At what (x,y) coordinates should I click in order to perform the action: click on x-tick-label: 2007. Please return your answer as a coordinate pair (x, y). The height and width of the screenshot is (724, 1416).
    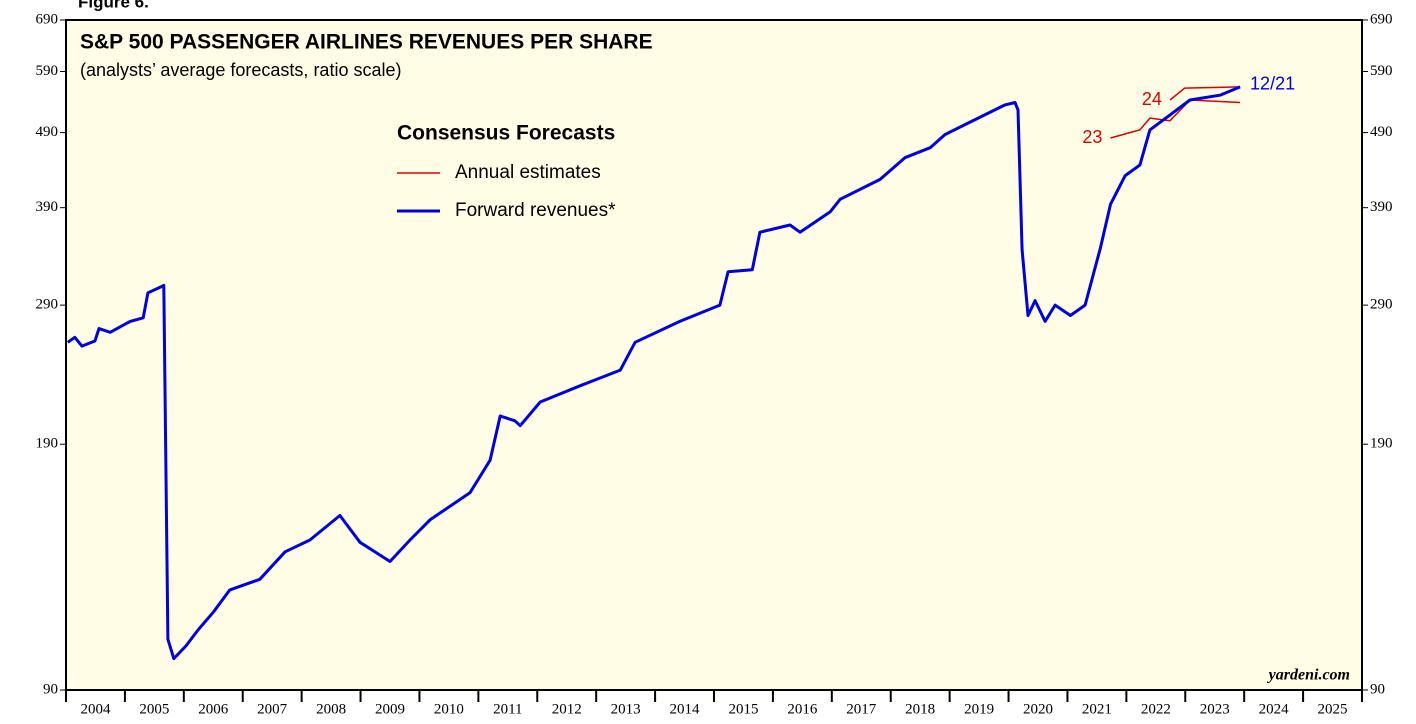
    Looking at the image, I should click on (272, 709).